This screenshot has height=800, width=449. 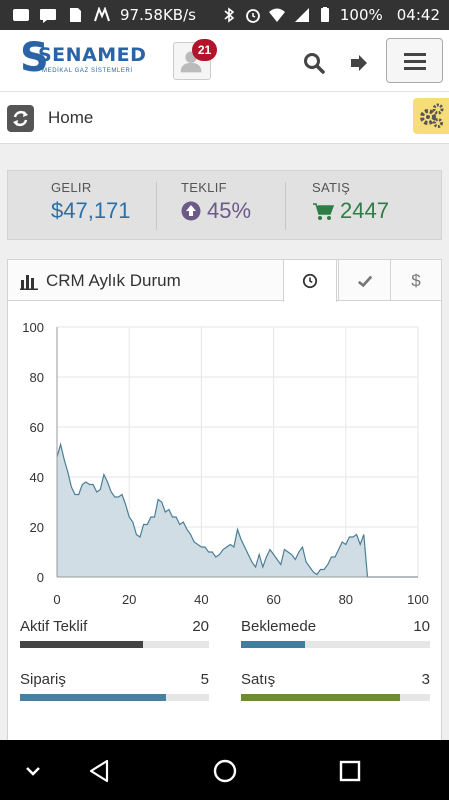 What do you see at coordinates (350, 771) in the screenshot?
I see `recent-apps-icon` at bounding box center [350, 771].